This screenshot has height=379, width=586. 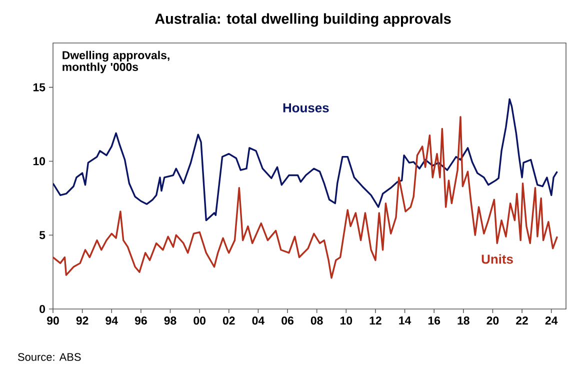 I want to click on text: Houses, so click(x=306, y=107).